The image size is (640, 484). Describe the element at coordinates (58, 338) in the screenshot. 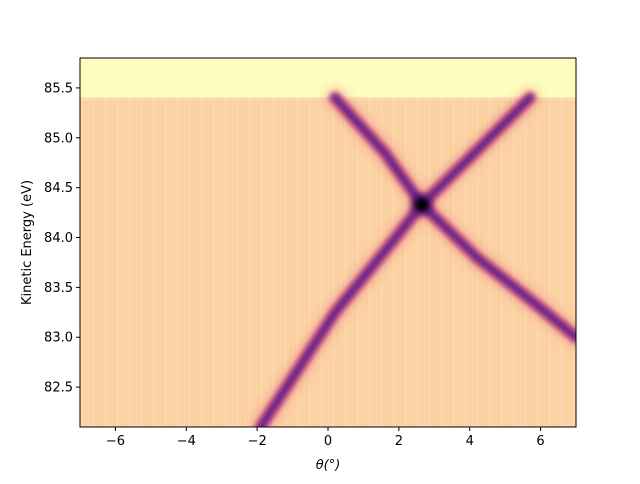

I see `y-tick-label: 83.0` at that location.